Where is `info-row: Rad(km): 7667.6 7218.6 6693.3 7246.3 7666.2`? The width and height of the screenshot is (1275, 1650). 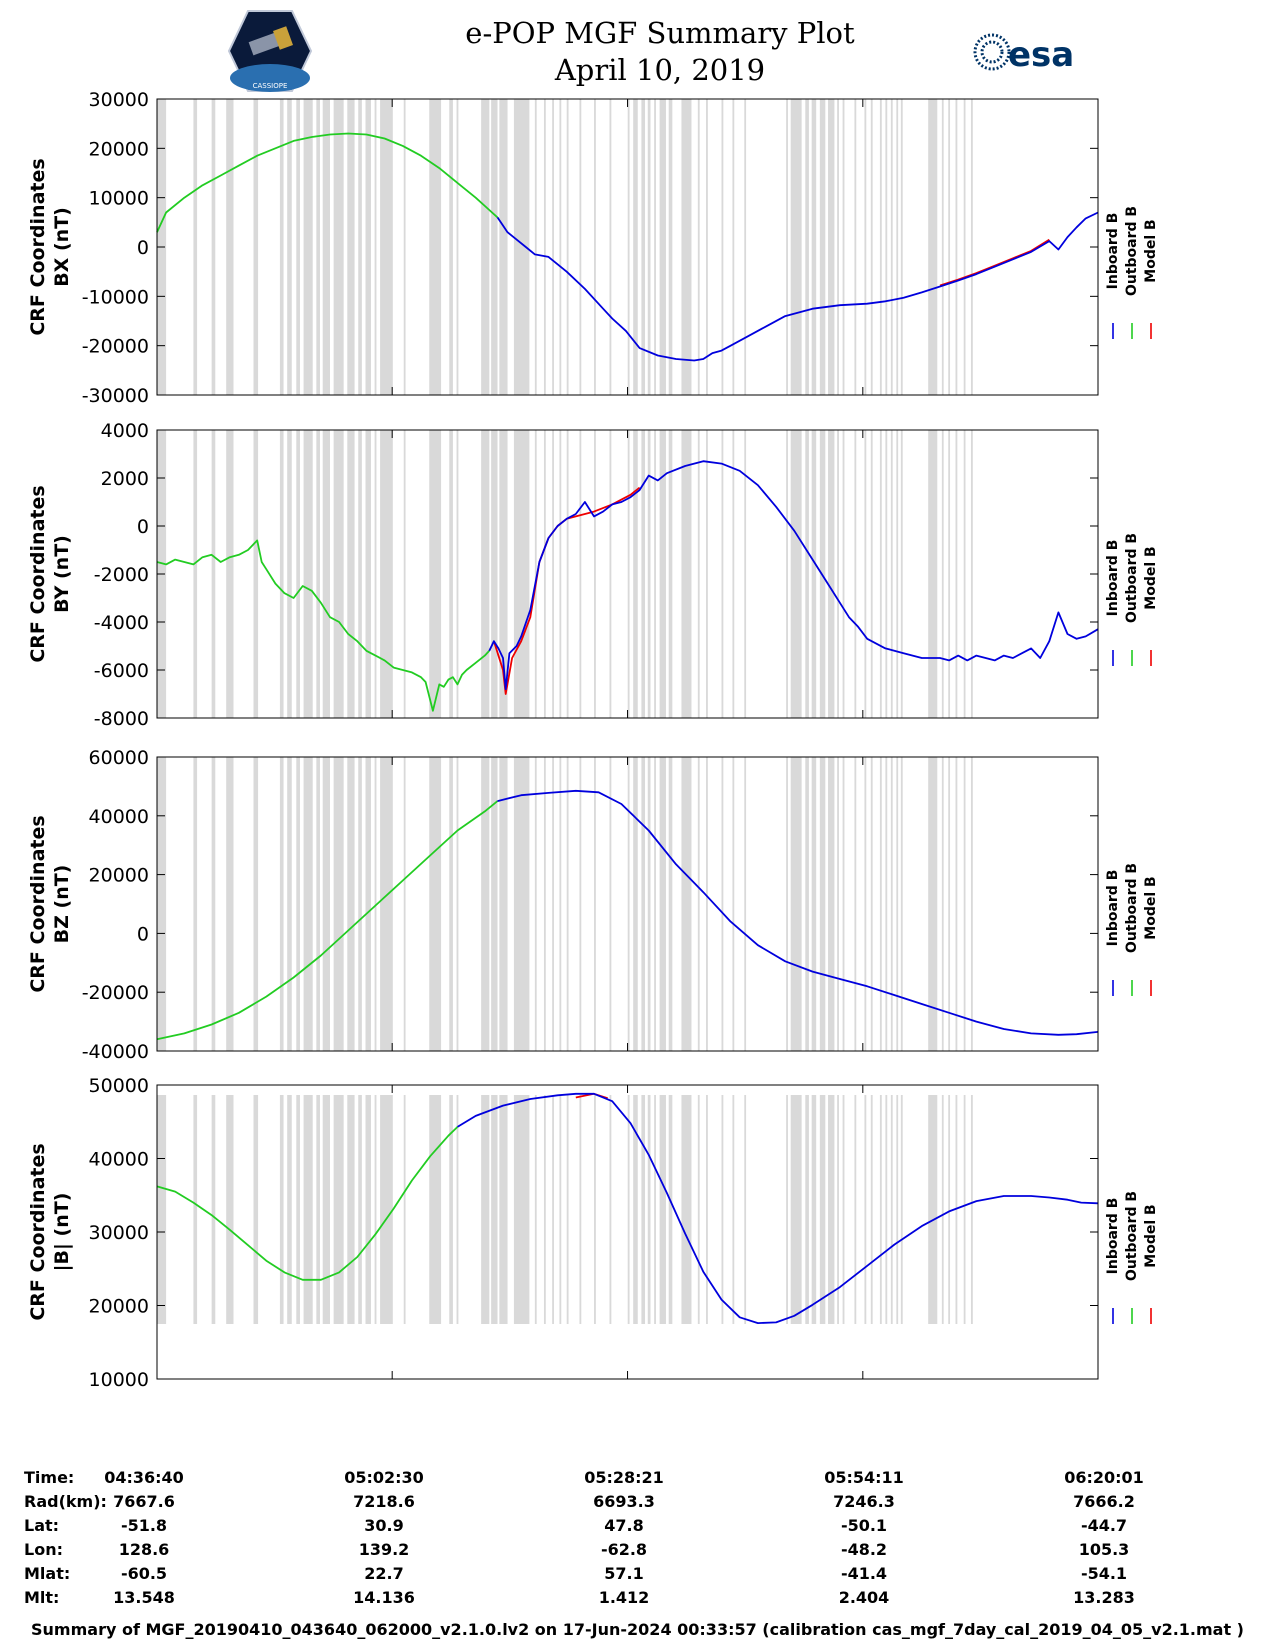
info-row: Rad(km): 7667.6 7218.6 6693.3 7246.3 7666.2 is located at coordinates (640, 1504).